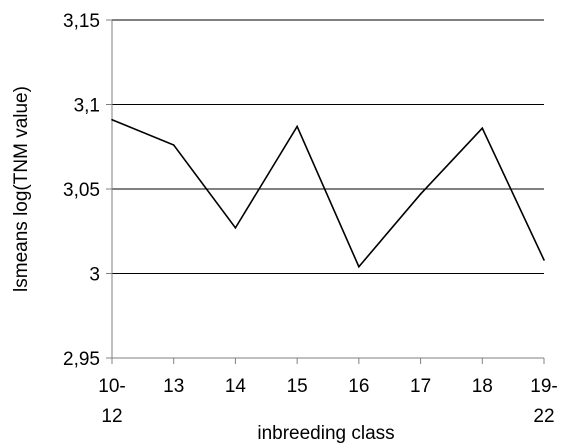  What do you see at coordinates (111, 416) in the screenshot?
I see `x-tick-label-line: 12` at bounding box center [111, 416].